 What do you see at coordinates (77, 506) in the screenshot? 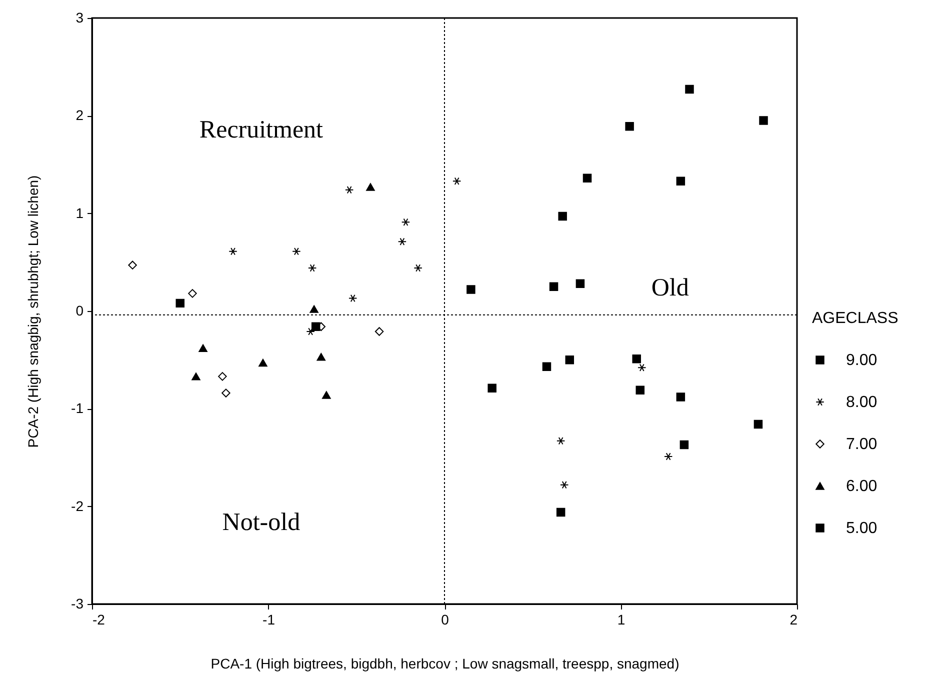
I see `y-tick-label: -2` at bounding box center [77, 506].